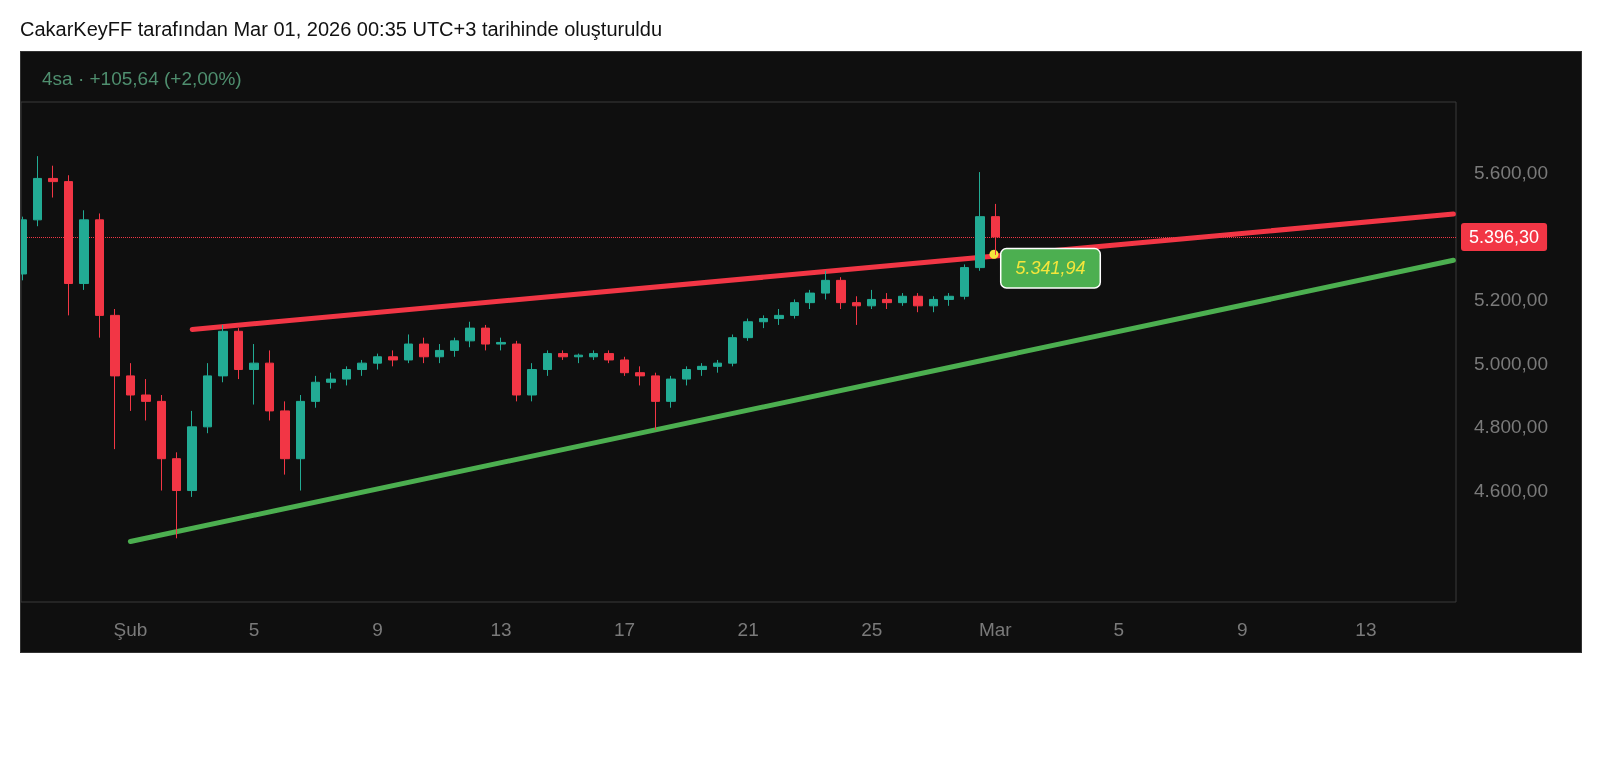  I want to click on y-tick-label: 5.200,00, so click(1511, 299).